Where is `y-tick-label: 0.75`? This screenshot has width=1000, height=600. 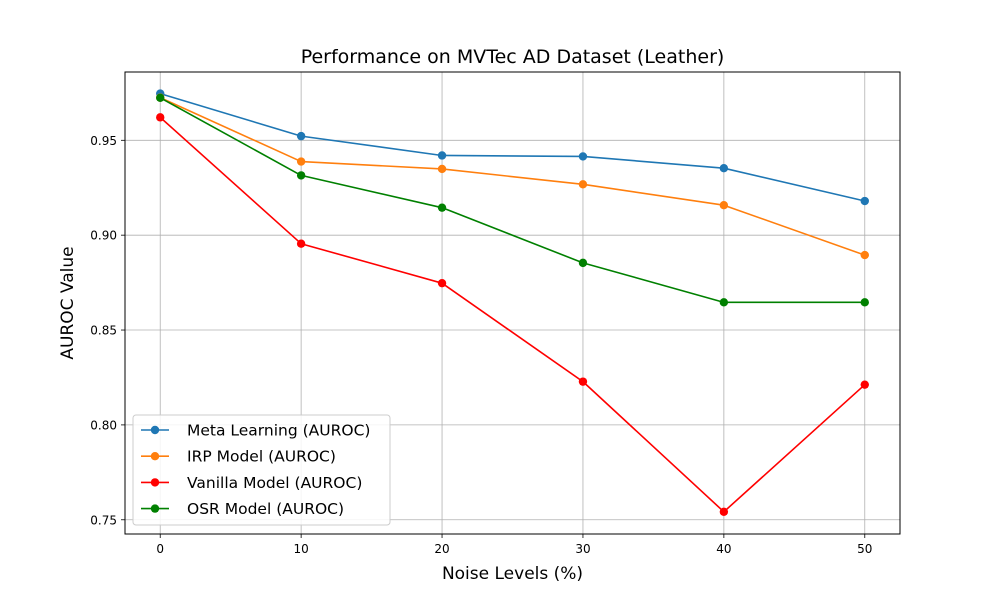
y-tick-label: 0.75 is located at coordinates (103, 520).